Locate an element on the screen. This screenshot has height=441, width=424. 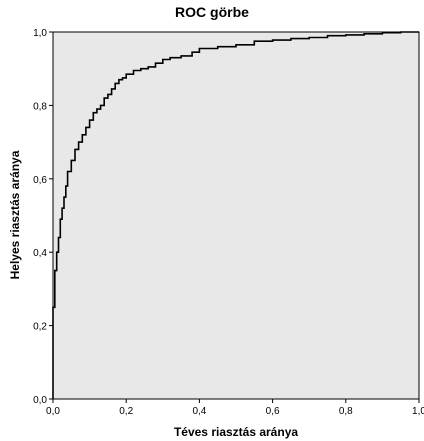
x-tick-label: 0,0 is located at coordinates (53, 411).